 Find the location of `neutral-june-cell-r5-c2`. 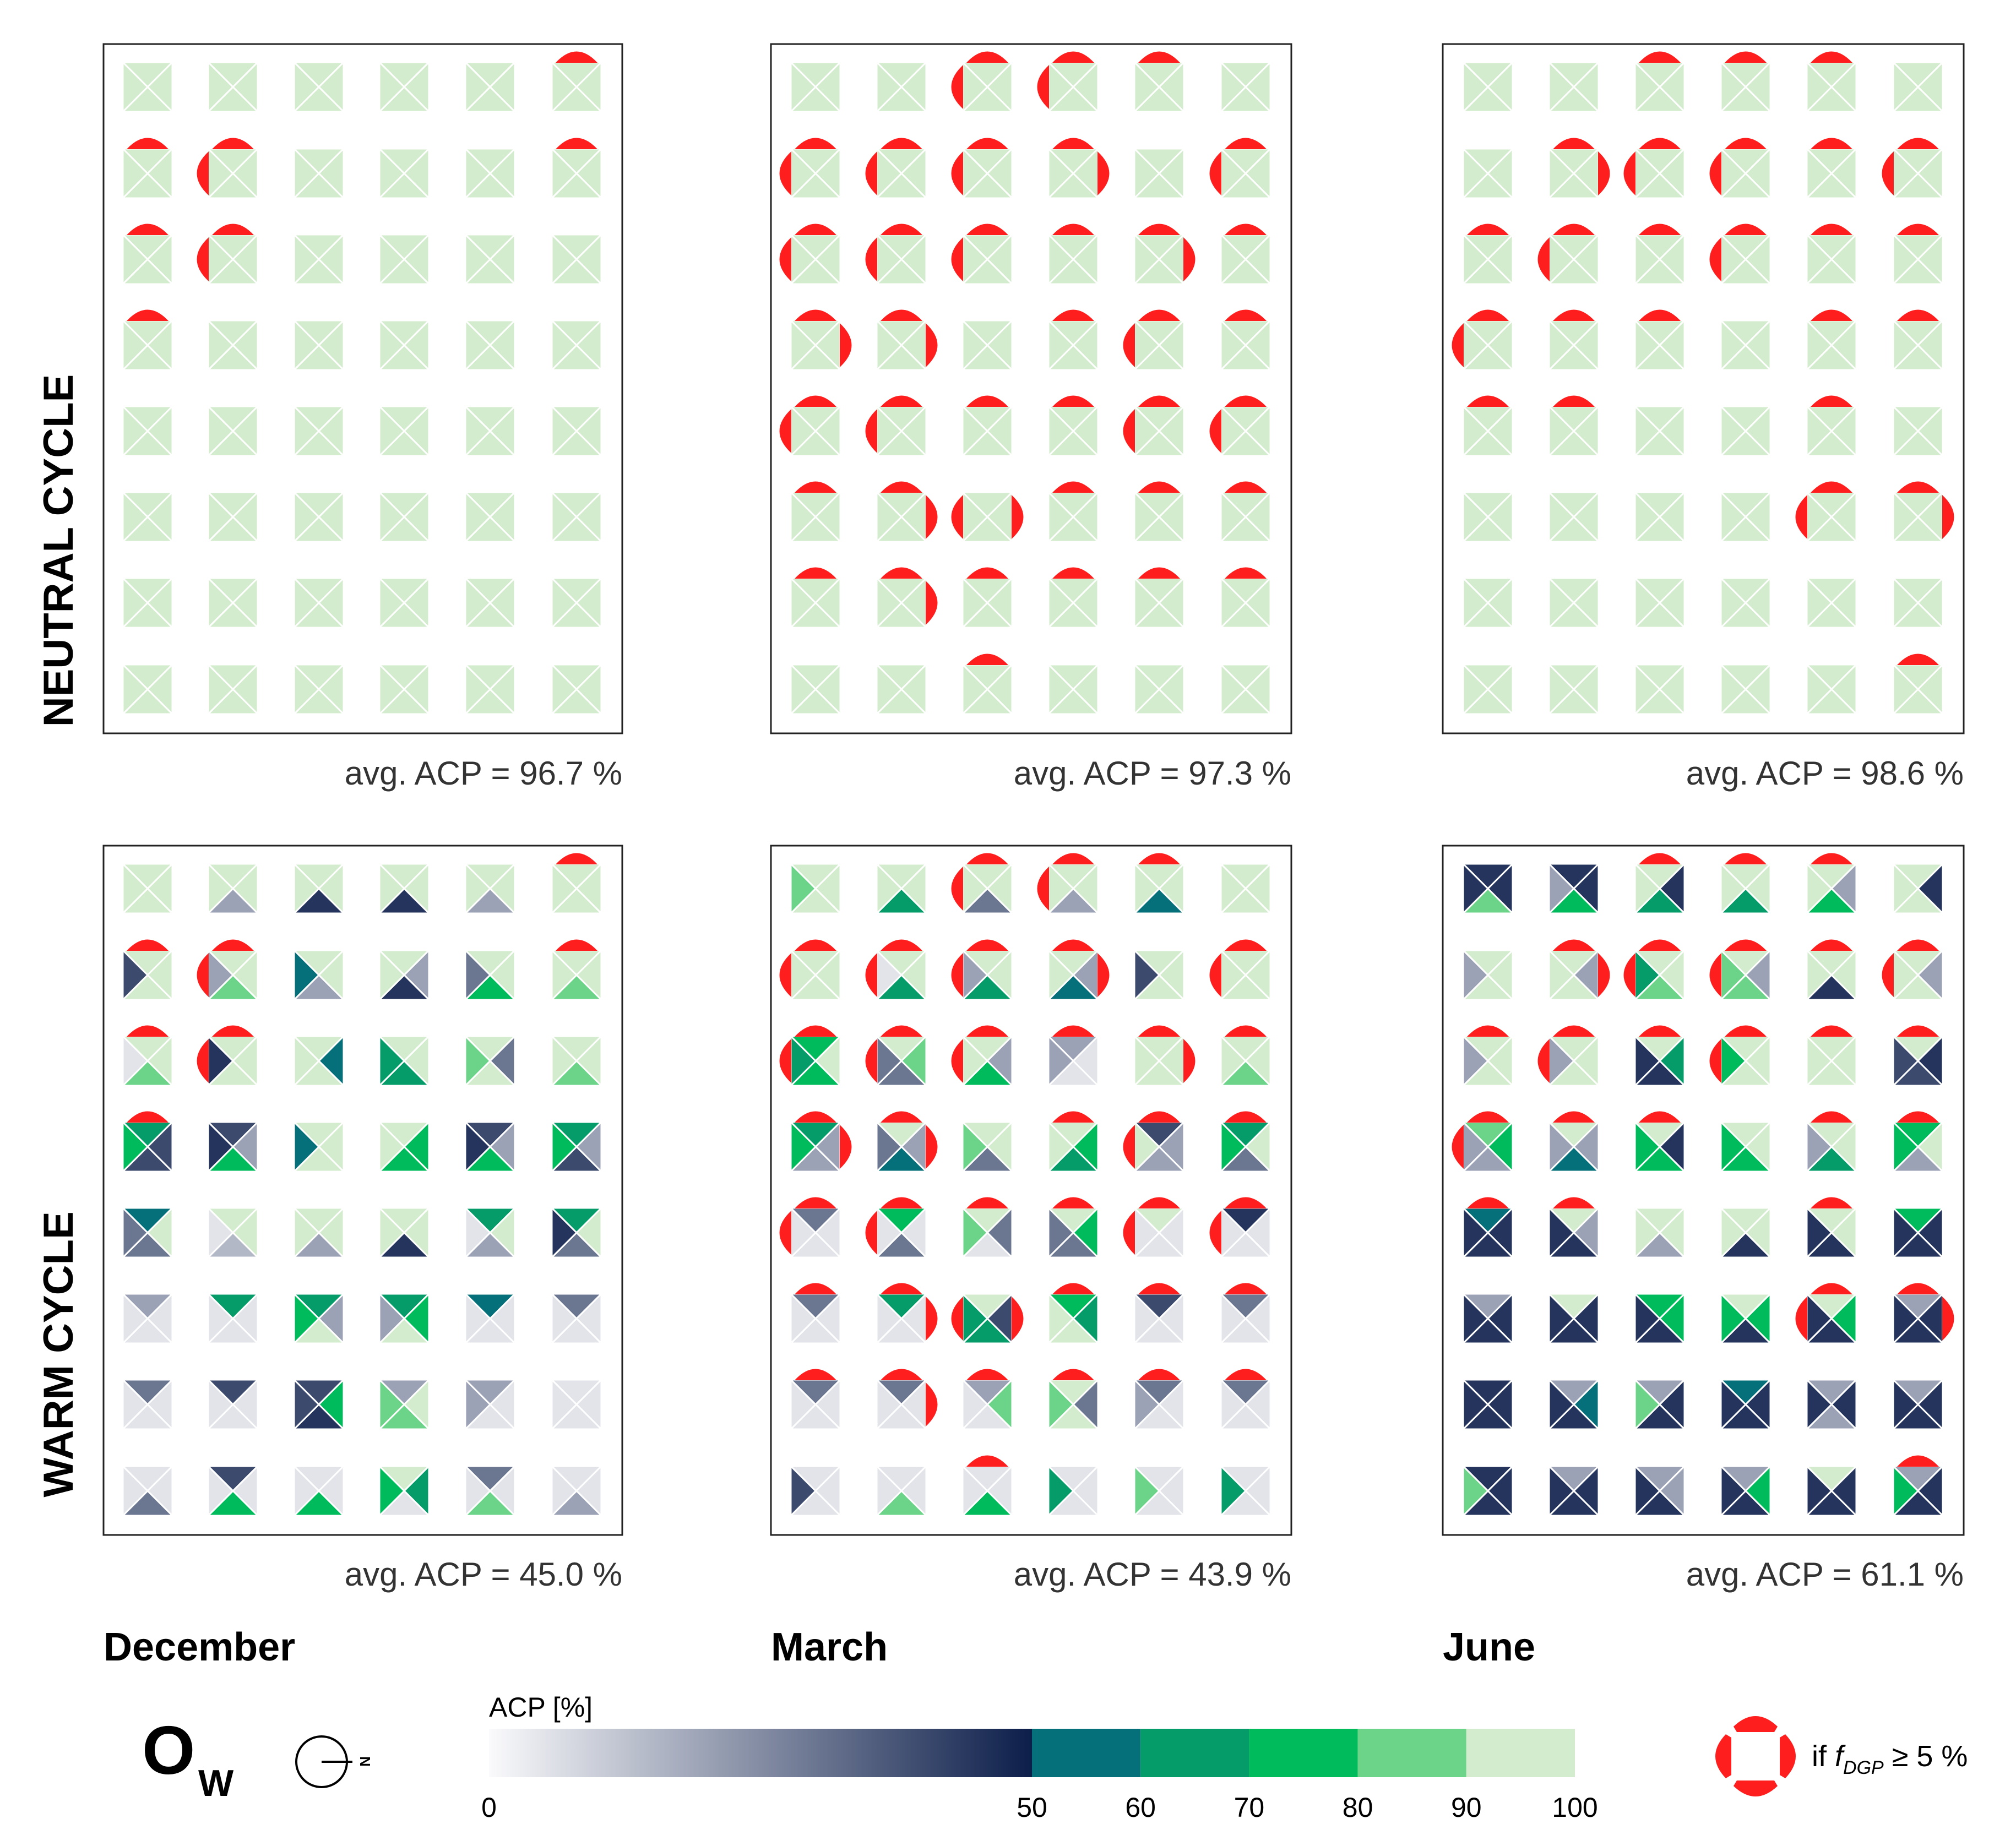

neutral-june-cell-r5-c2 is located at coordinates (1574, 426).